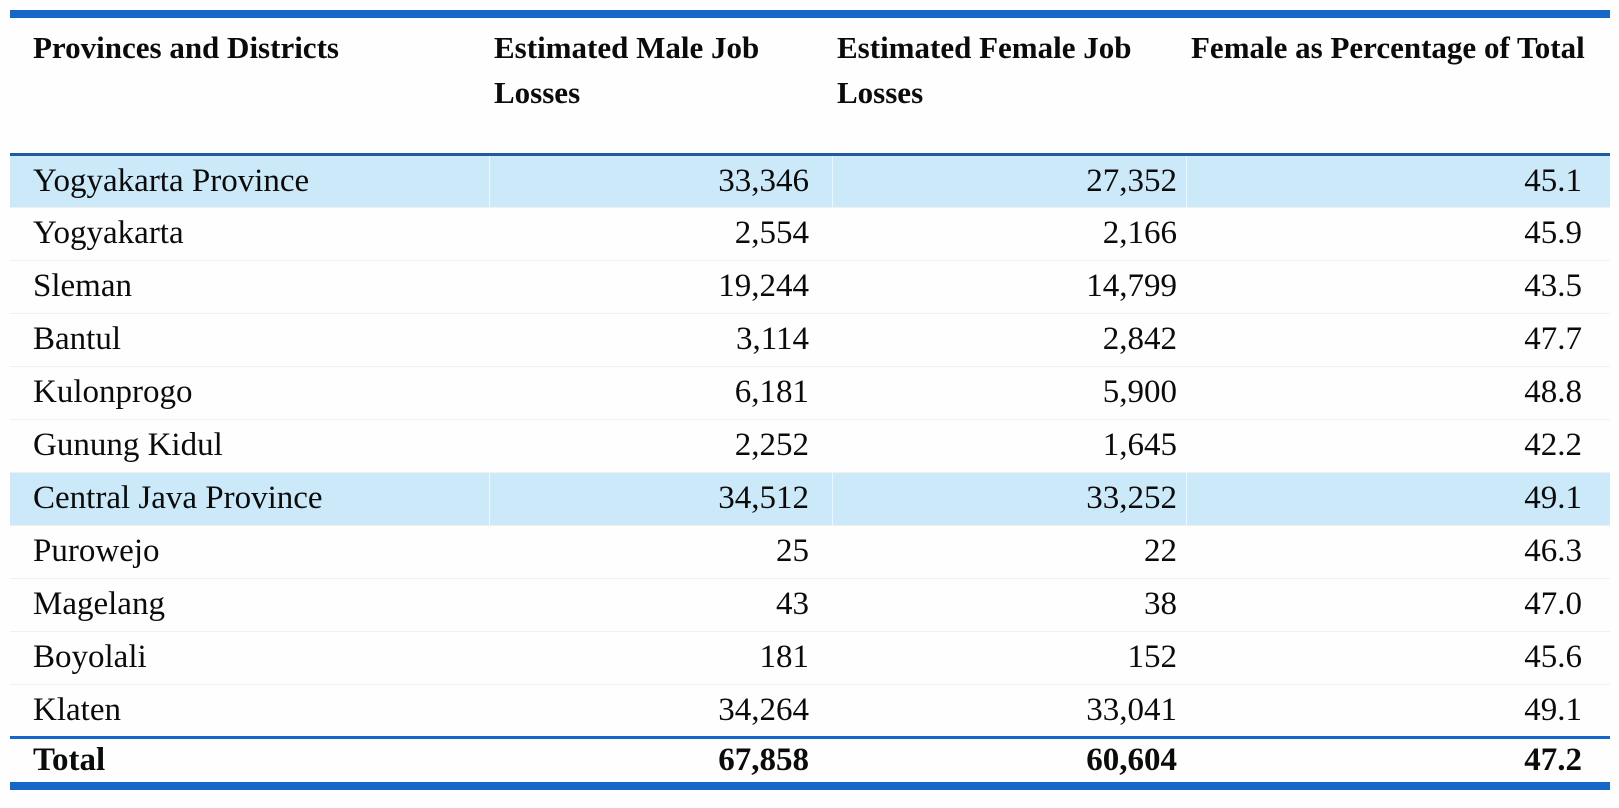  Describe the element at coordinates (250, 760) in the screenshot. I see `district-name-cell: Total` at that location.